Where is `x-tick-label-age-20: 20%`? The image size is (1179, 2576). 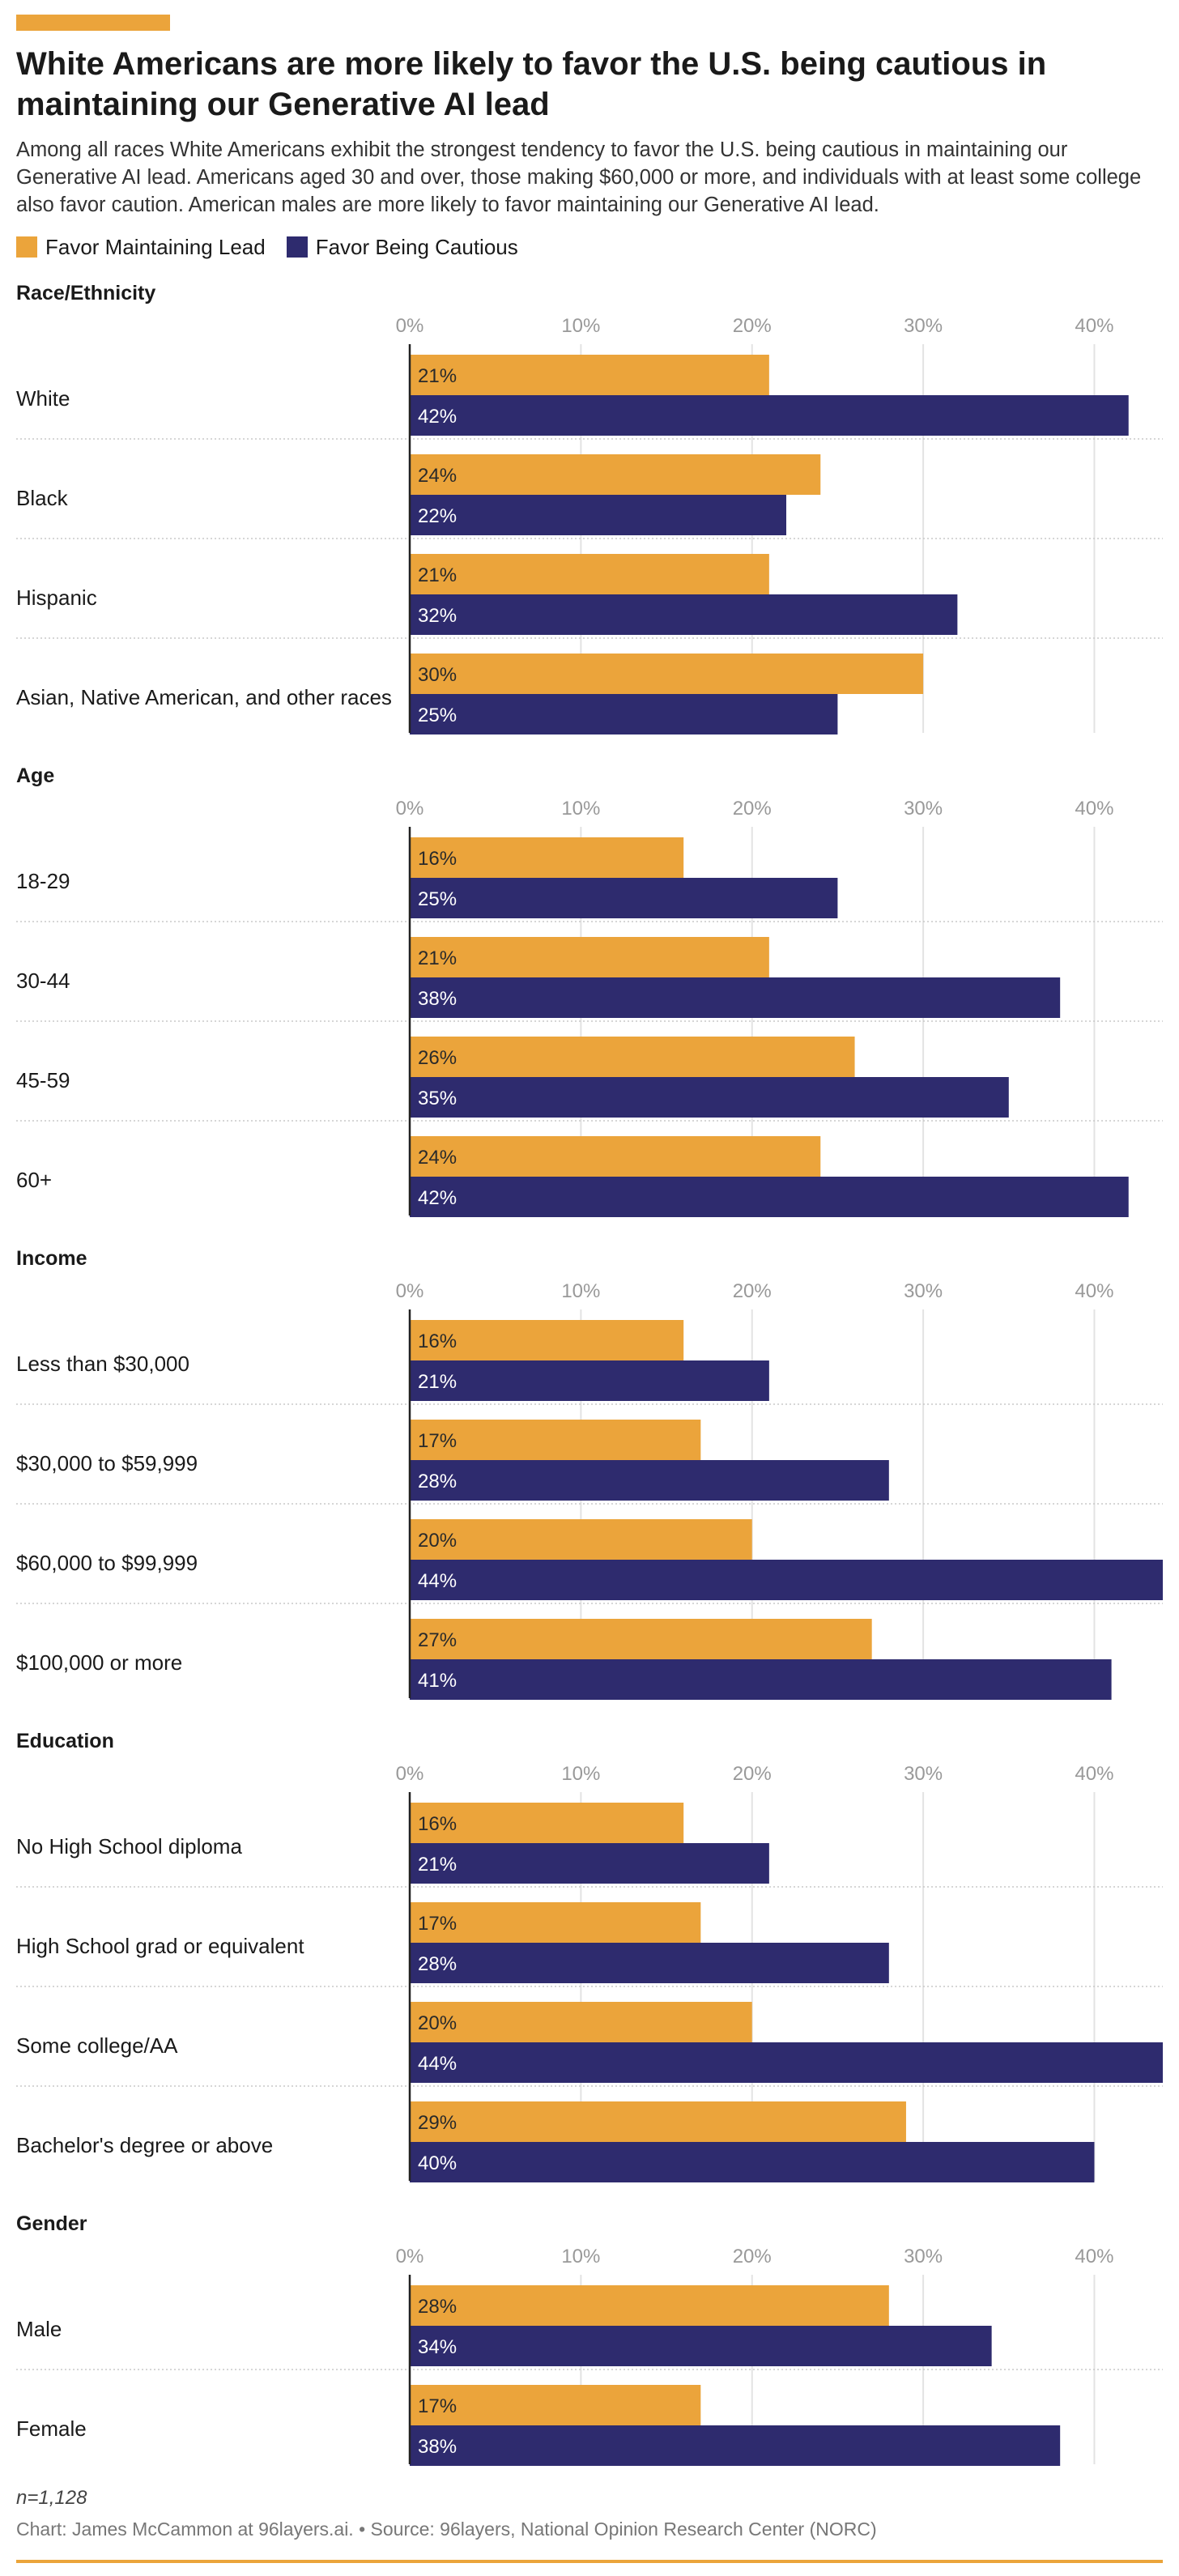 x-tick-label-age-20: 20% is located at coordinates (752, 809).